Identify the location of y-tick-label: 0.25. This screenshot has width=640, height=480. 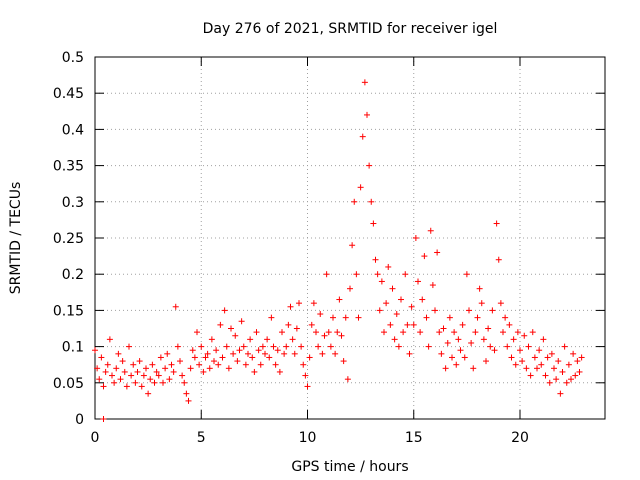
(68, 239).